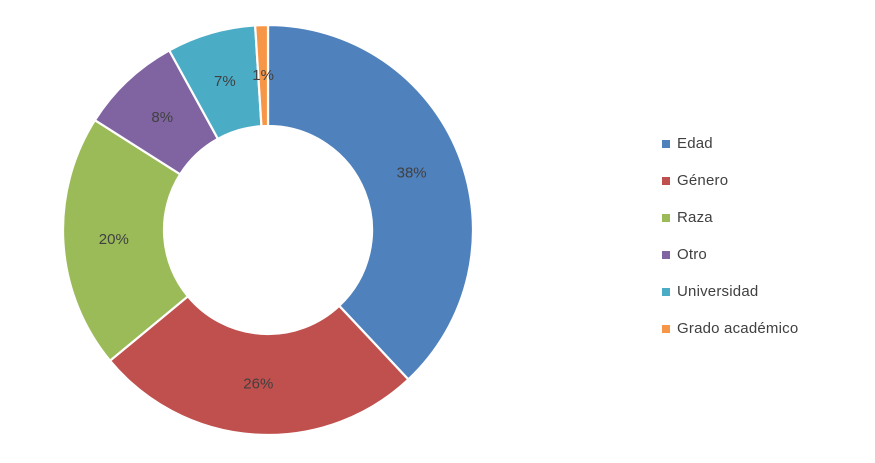 Image resolution: width=875 pixels, height=463 pixels. Describe the element at coordinates (695, 143) in the screenshot. I see `legend-label: Edad` at that location.